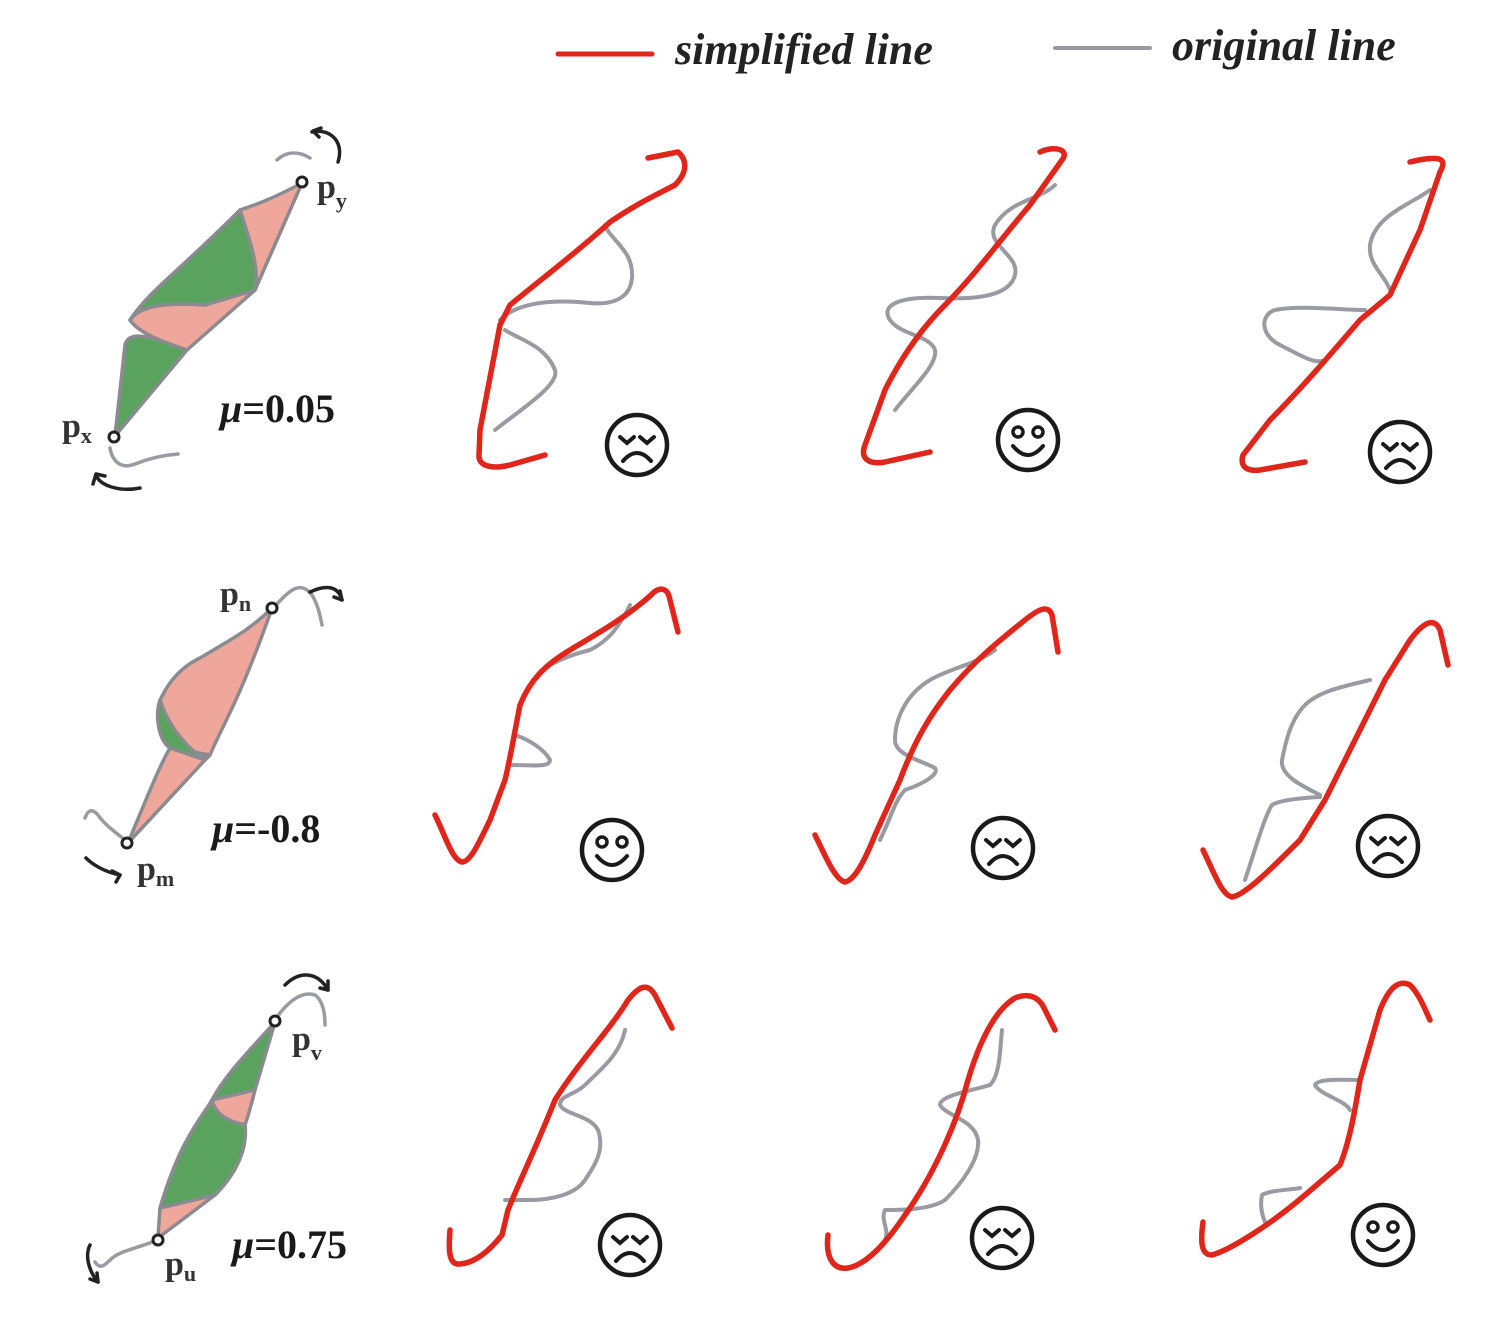 This screenshot has width=1500, height=1325. I want to click on mu-label-row-2: μ=-0.8, so click(265, 828).